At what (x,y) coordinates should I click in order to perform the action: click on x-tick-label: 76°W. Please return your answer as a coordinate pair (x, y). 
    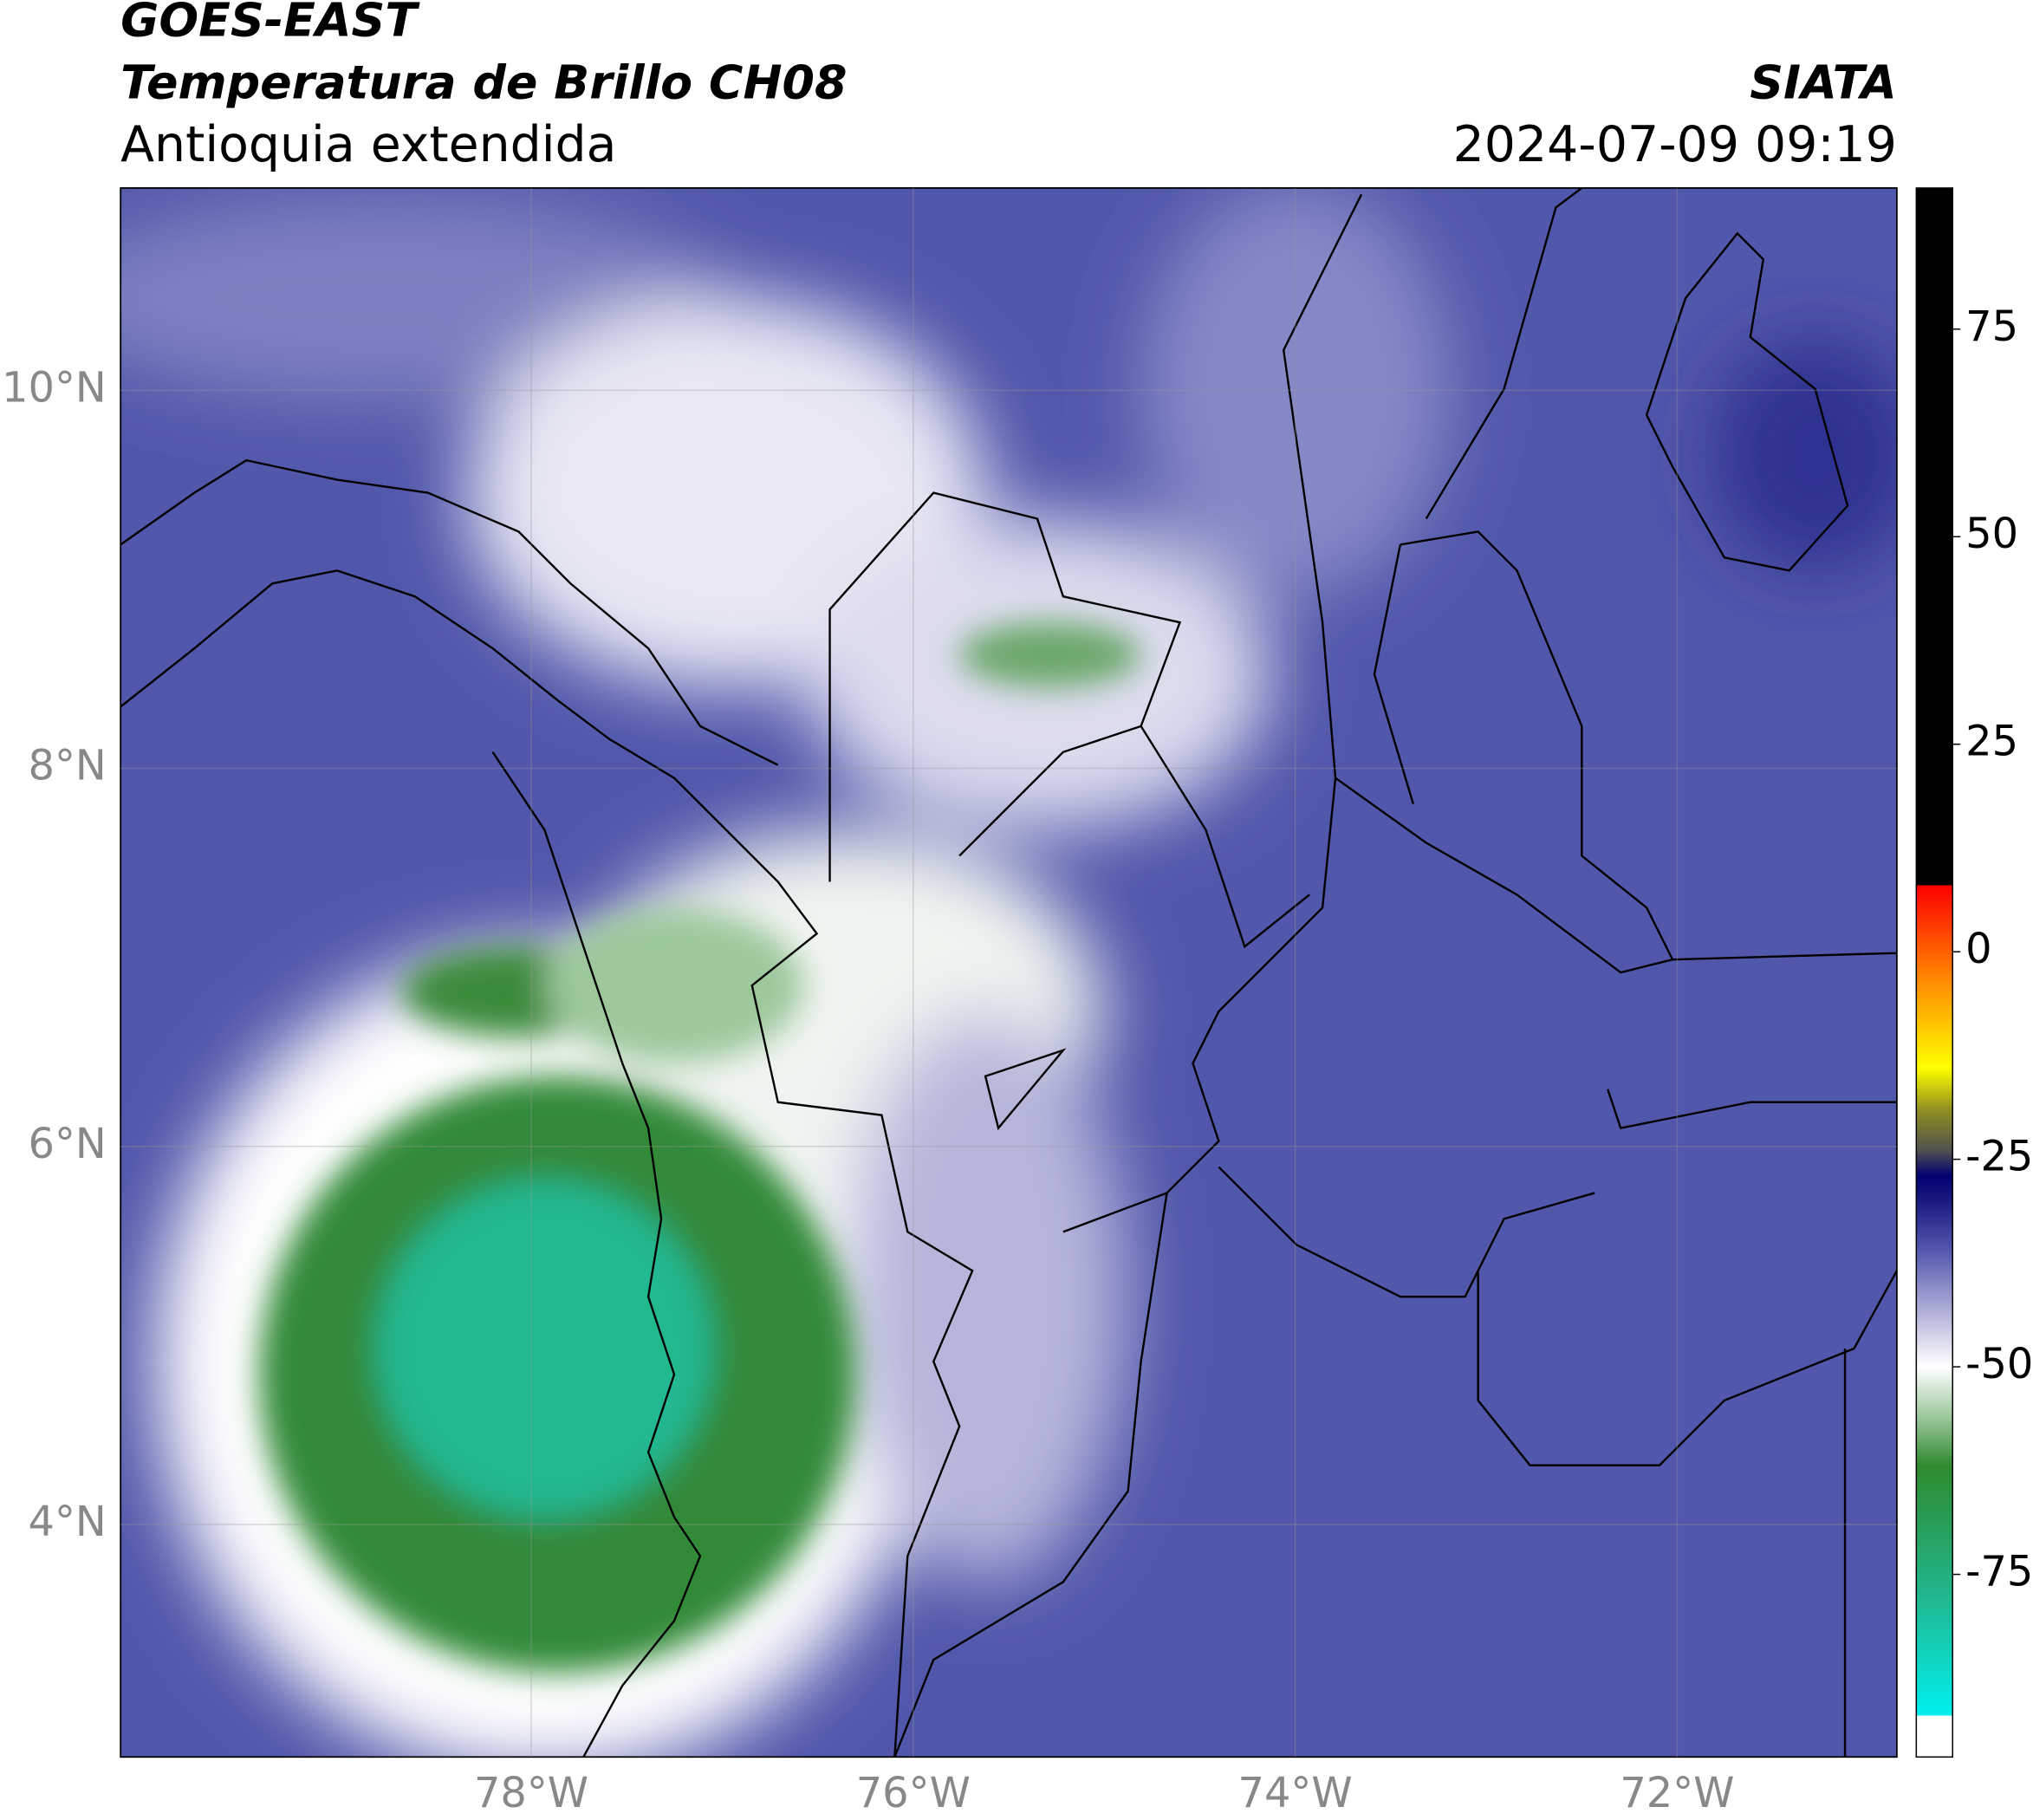
    Looking at the image, I should click on (914, 1793).